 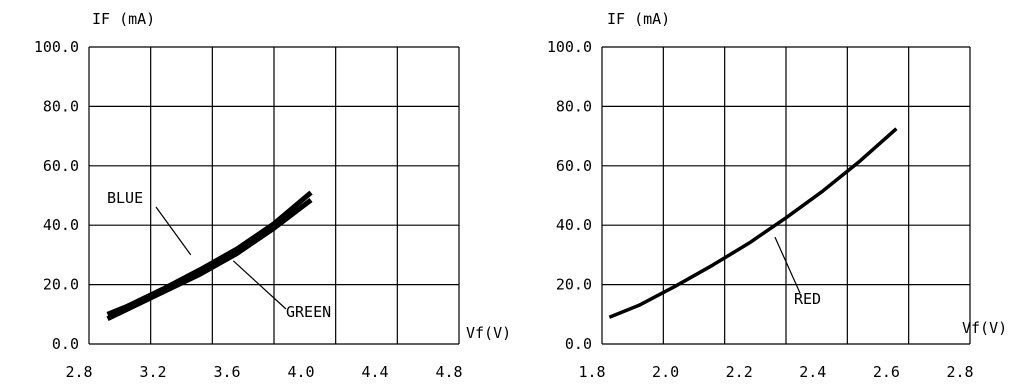 I want to click on leader-line-red, so click(x=787, y=265).